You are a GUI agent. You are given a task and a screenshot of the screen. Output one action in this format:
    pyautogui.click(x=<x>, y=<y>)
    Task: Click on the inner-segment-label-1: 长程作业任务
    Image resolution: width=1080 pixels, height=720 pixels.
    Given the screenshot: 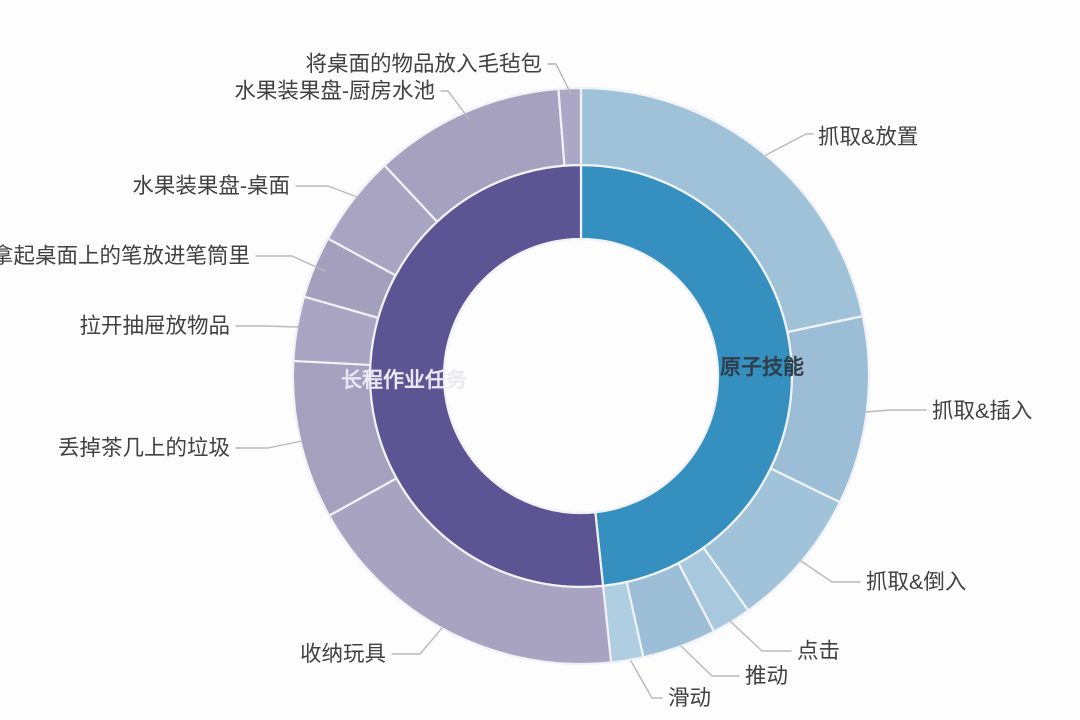 What is the action you would take?
    pyautogui.click(x=404, y=380)
    